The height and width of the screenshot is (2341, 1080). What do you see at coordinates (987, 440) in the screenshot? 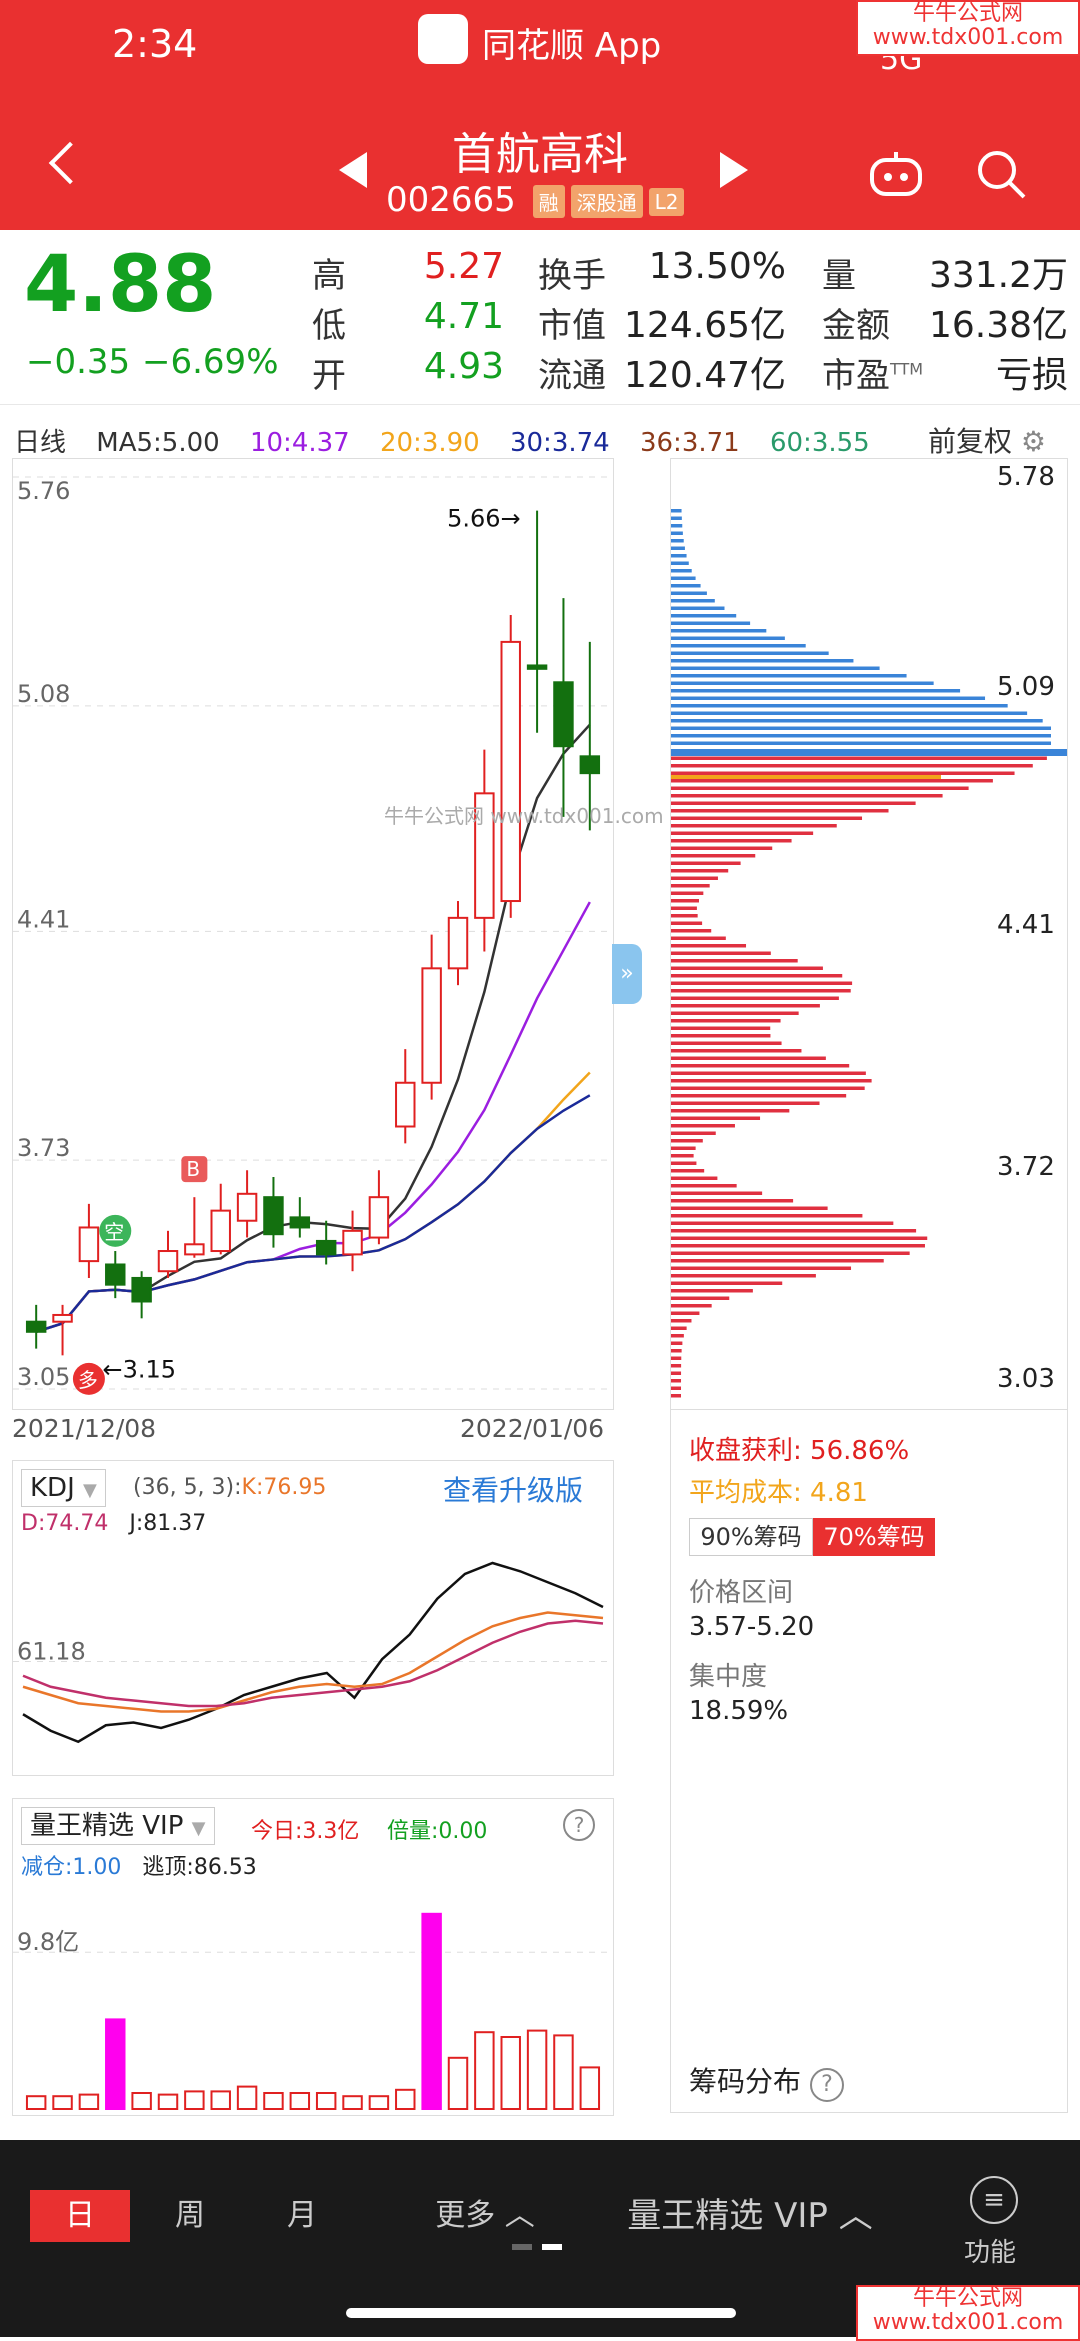
I see `adjust-toggle: 前复权 ⚙` at bounding box center [987, 440].